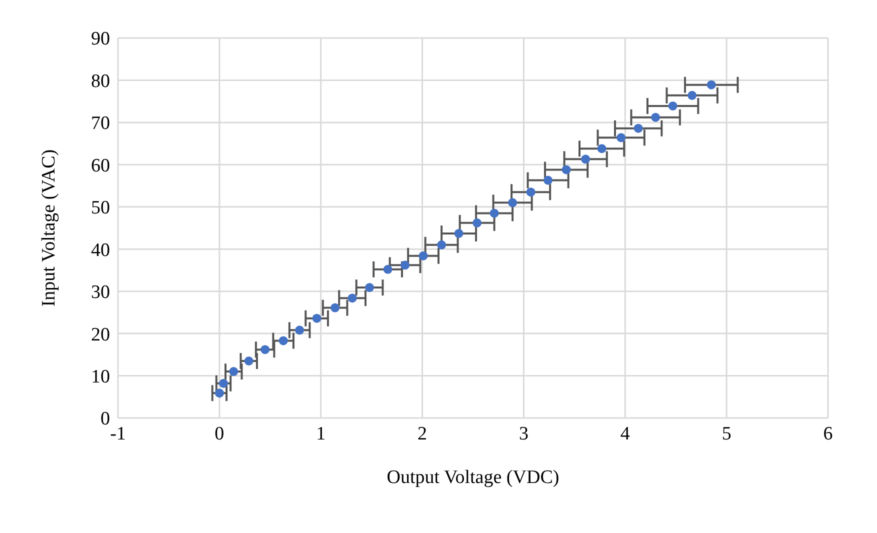 The width and height of the screenshot is (877, 533). What do you see at coordinates (100, 335) in the screenshot?
I see `y-tick-label: 20` at bounding box center [100, 335].